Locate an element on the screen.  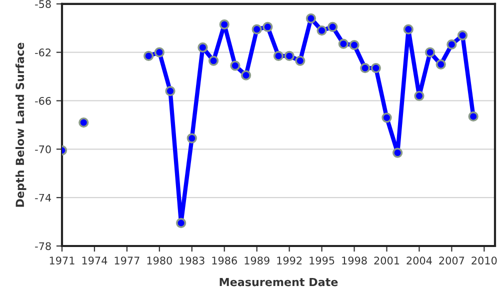
x-tick-label: 1983 is located at coordinates (192, 260).